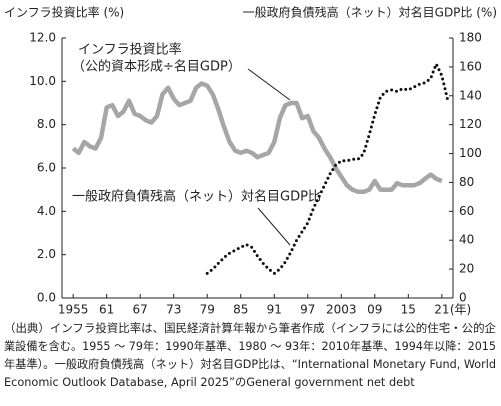 The width and height of the screenshot is (501, 406). Describe the element at coordinates (207, 310) in the screenshot. I see `x-tick-label: 79` at that location.